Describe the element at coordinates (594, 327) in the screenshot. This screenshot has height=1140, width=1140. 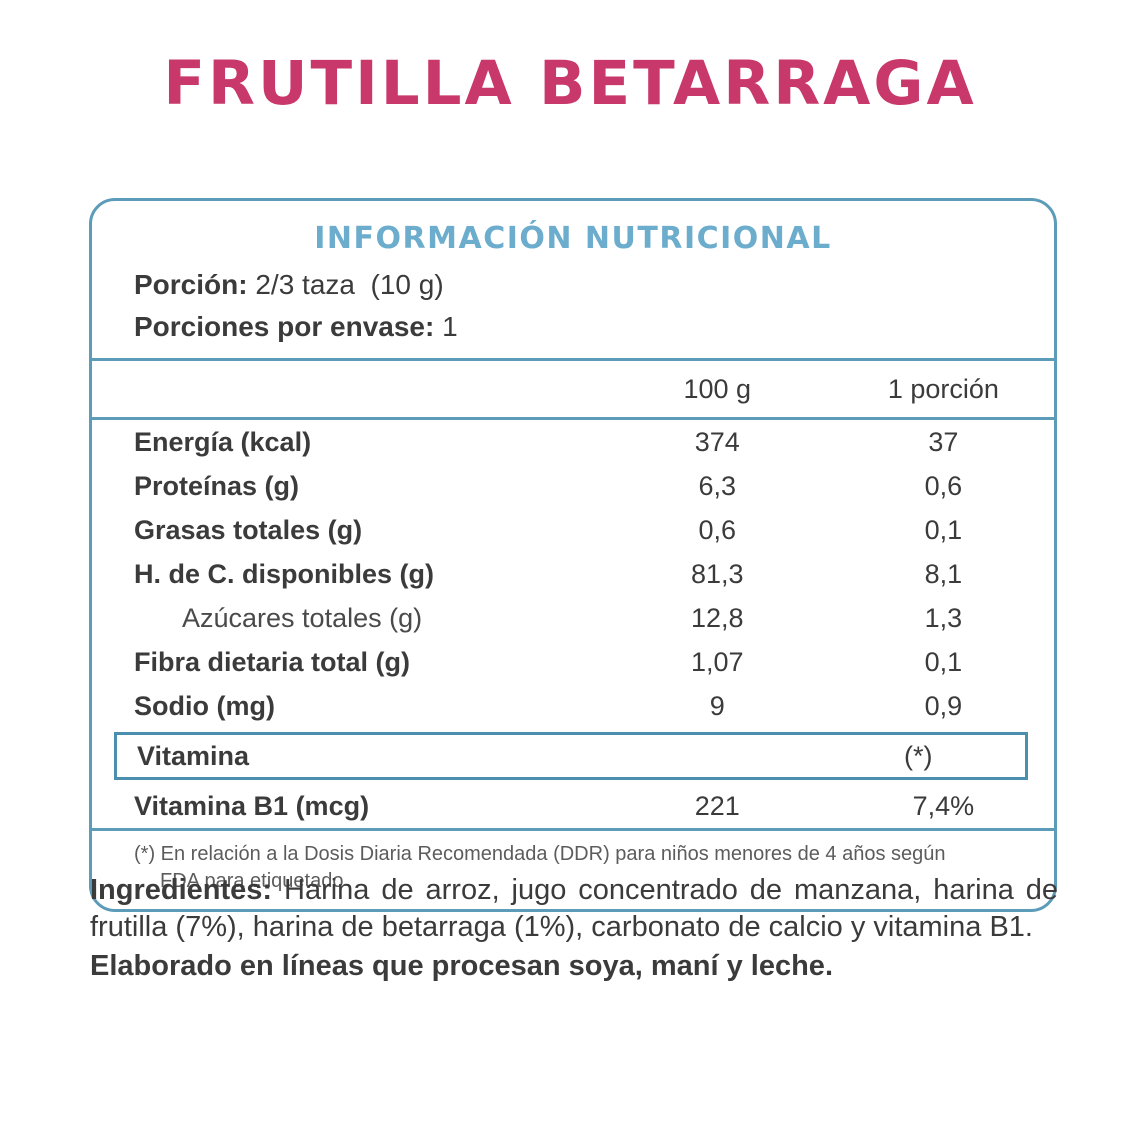
I see `servings-per-package-row: Porciones por envase: 1` at that location.